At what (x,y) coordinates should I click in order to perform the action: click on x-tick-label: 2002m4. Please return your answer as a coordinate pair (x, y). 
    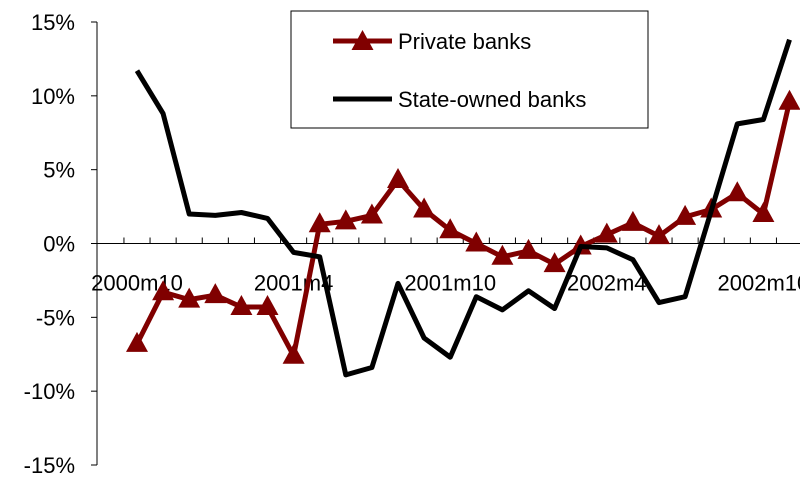
    Looking at the image, I should click on (607, 283).